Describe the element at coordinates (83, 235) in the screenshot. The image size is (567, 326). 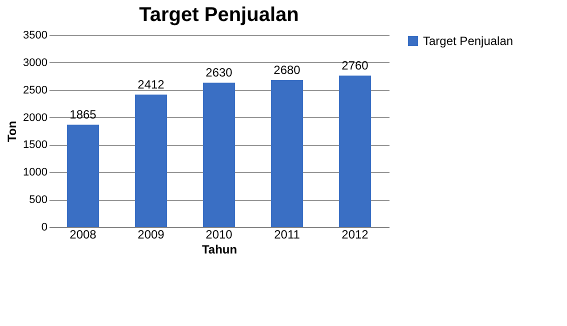
I see `x-tick-label: 2008` at that location.